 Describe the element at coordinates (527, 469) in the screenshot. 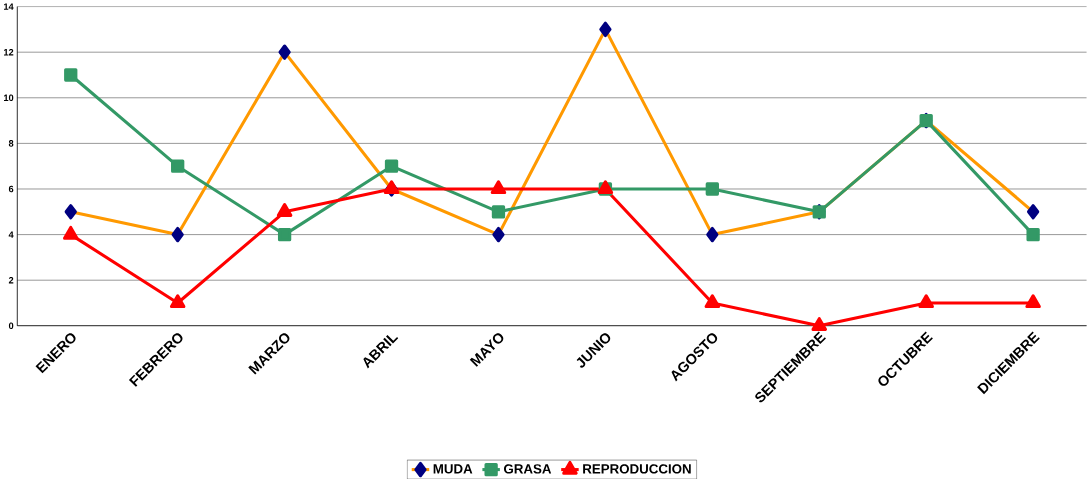

I see `legend-label: GRASA` at that location.